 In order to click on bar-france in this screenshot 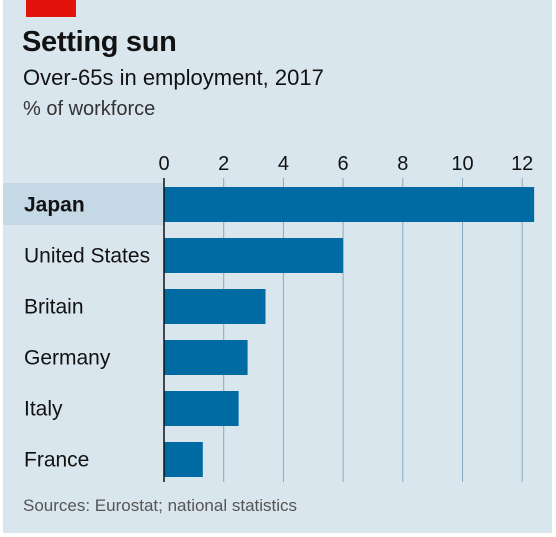, I will do `click(183, 459)`.